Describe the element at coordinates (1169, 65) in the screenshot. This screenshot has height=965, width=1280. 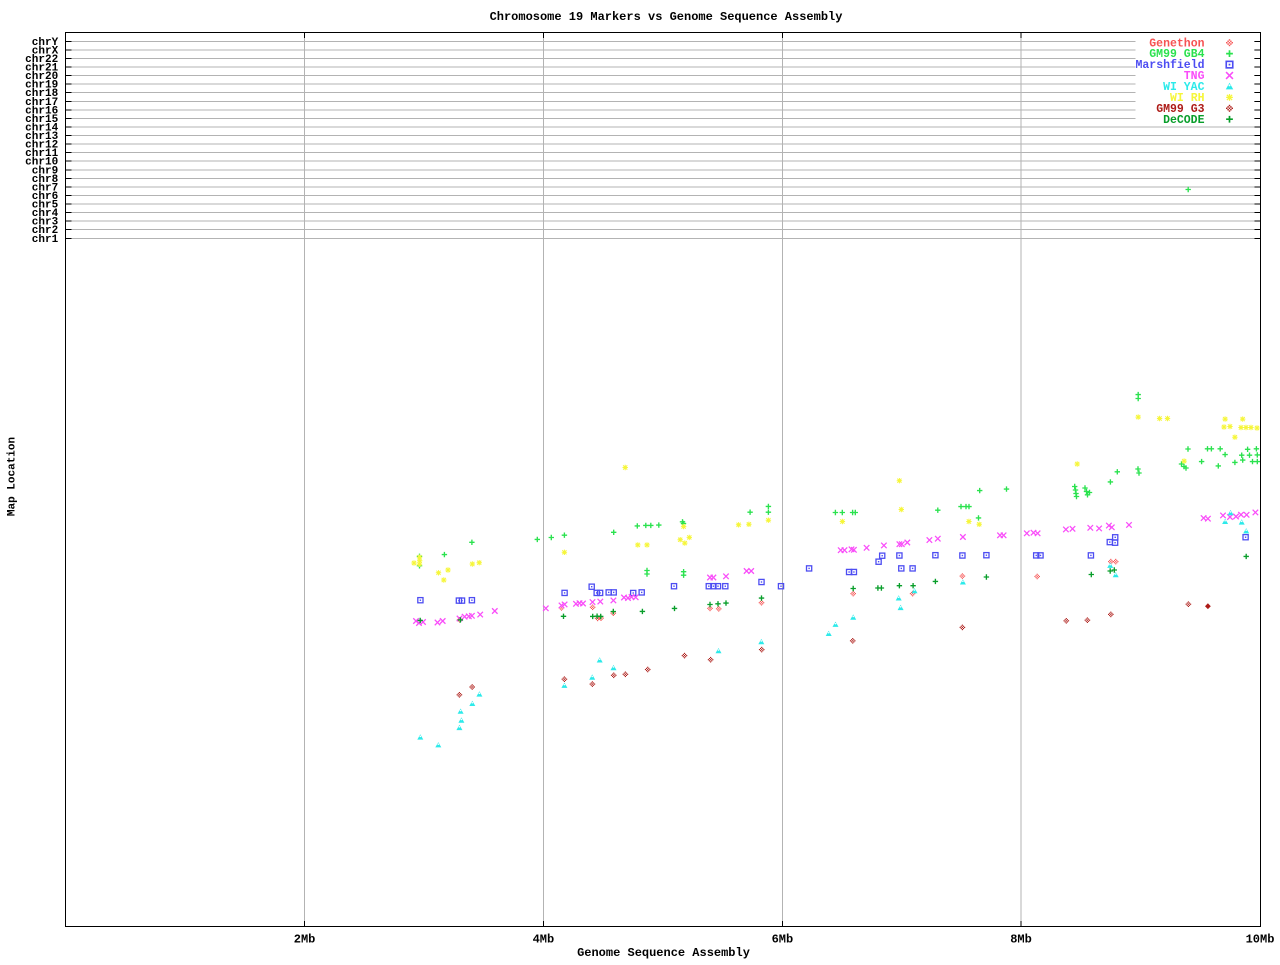
I see `svg-text: Marshfield` at that location.